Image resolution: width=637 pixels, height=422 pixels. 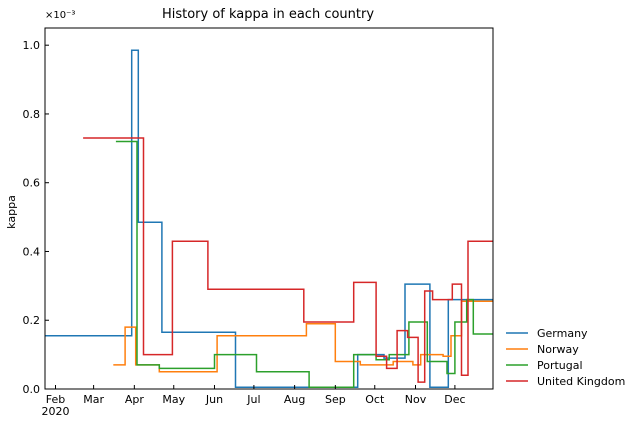 I want to click on x-tick-label: Nov, so click(x=416, y=399).